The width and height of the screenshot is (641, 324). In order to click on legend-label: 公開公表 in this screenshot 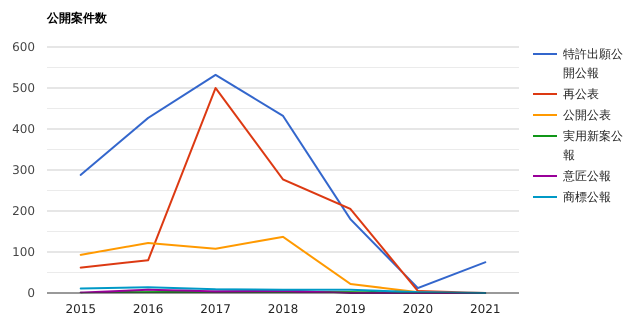, I will do `click(587, 115)`.